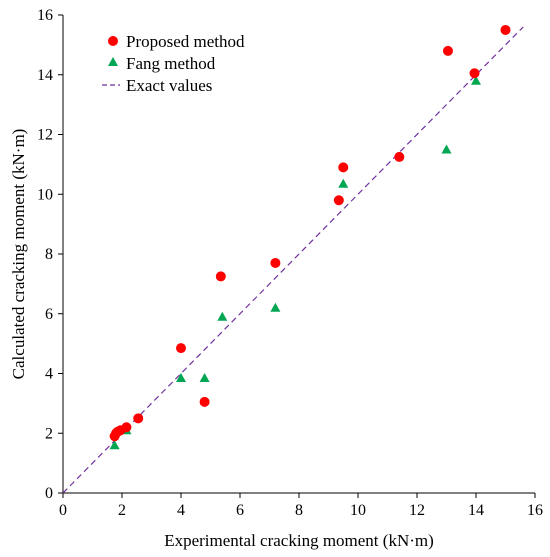 The height and width of the screenshot is (557, 550). What do you see at coordinates (113, 61) in the screenshot?
I see `legend-marker-fang` at bounding box center [113, 61].